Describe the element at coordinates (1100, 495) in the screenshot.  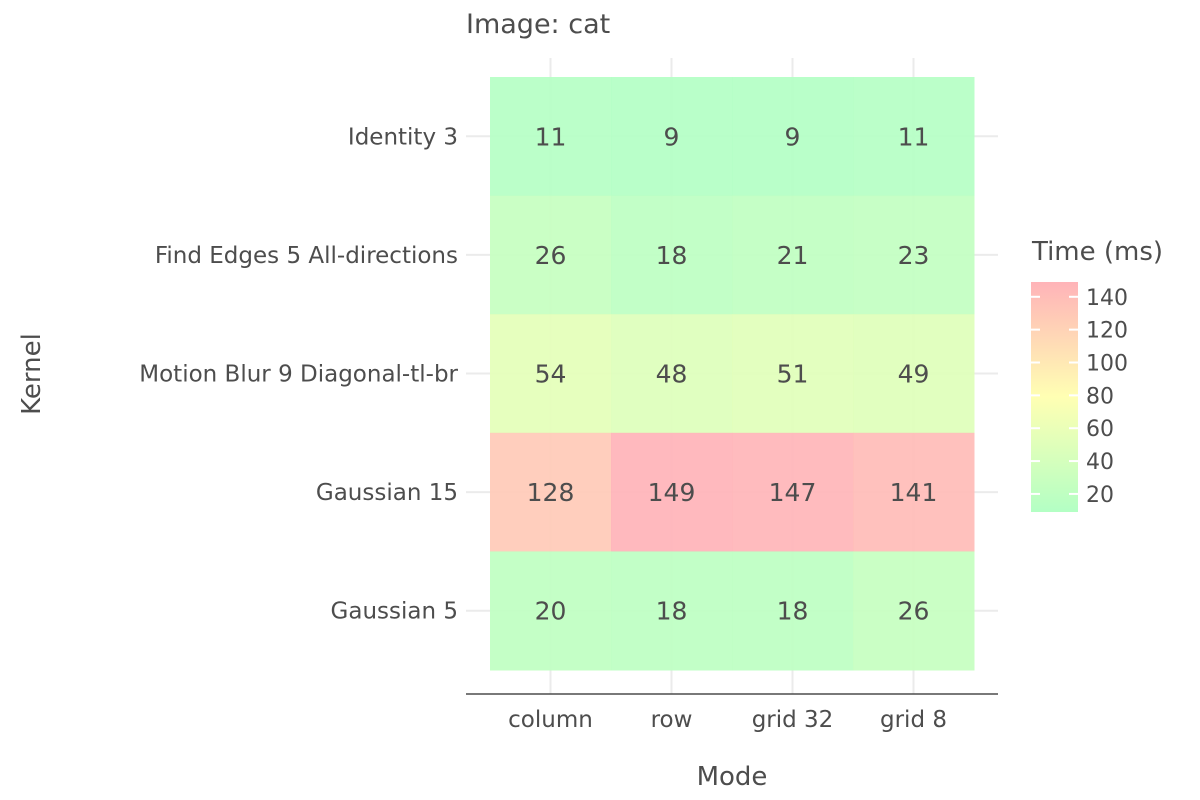
I see `legend-tick-label: 20` at that location.